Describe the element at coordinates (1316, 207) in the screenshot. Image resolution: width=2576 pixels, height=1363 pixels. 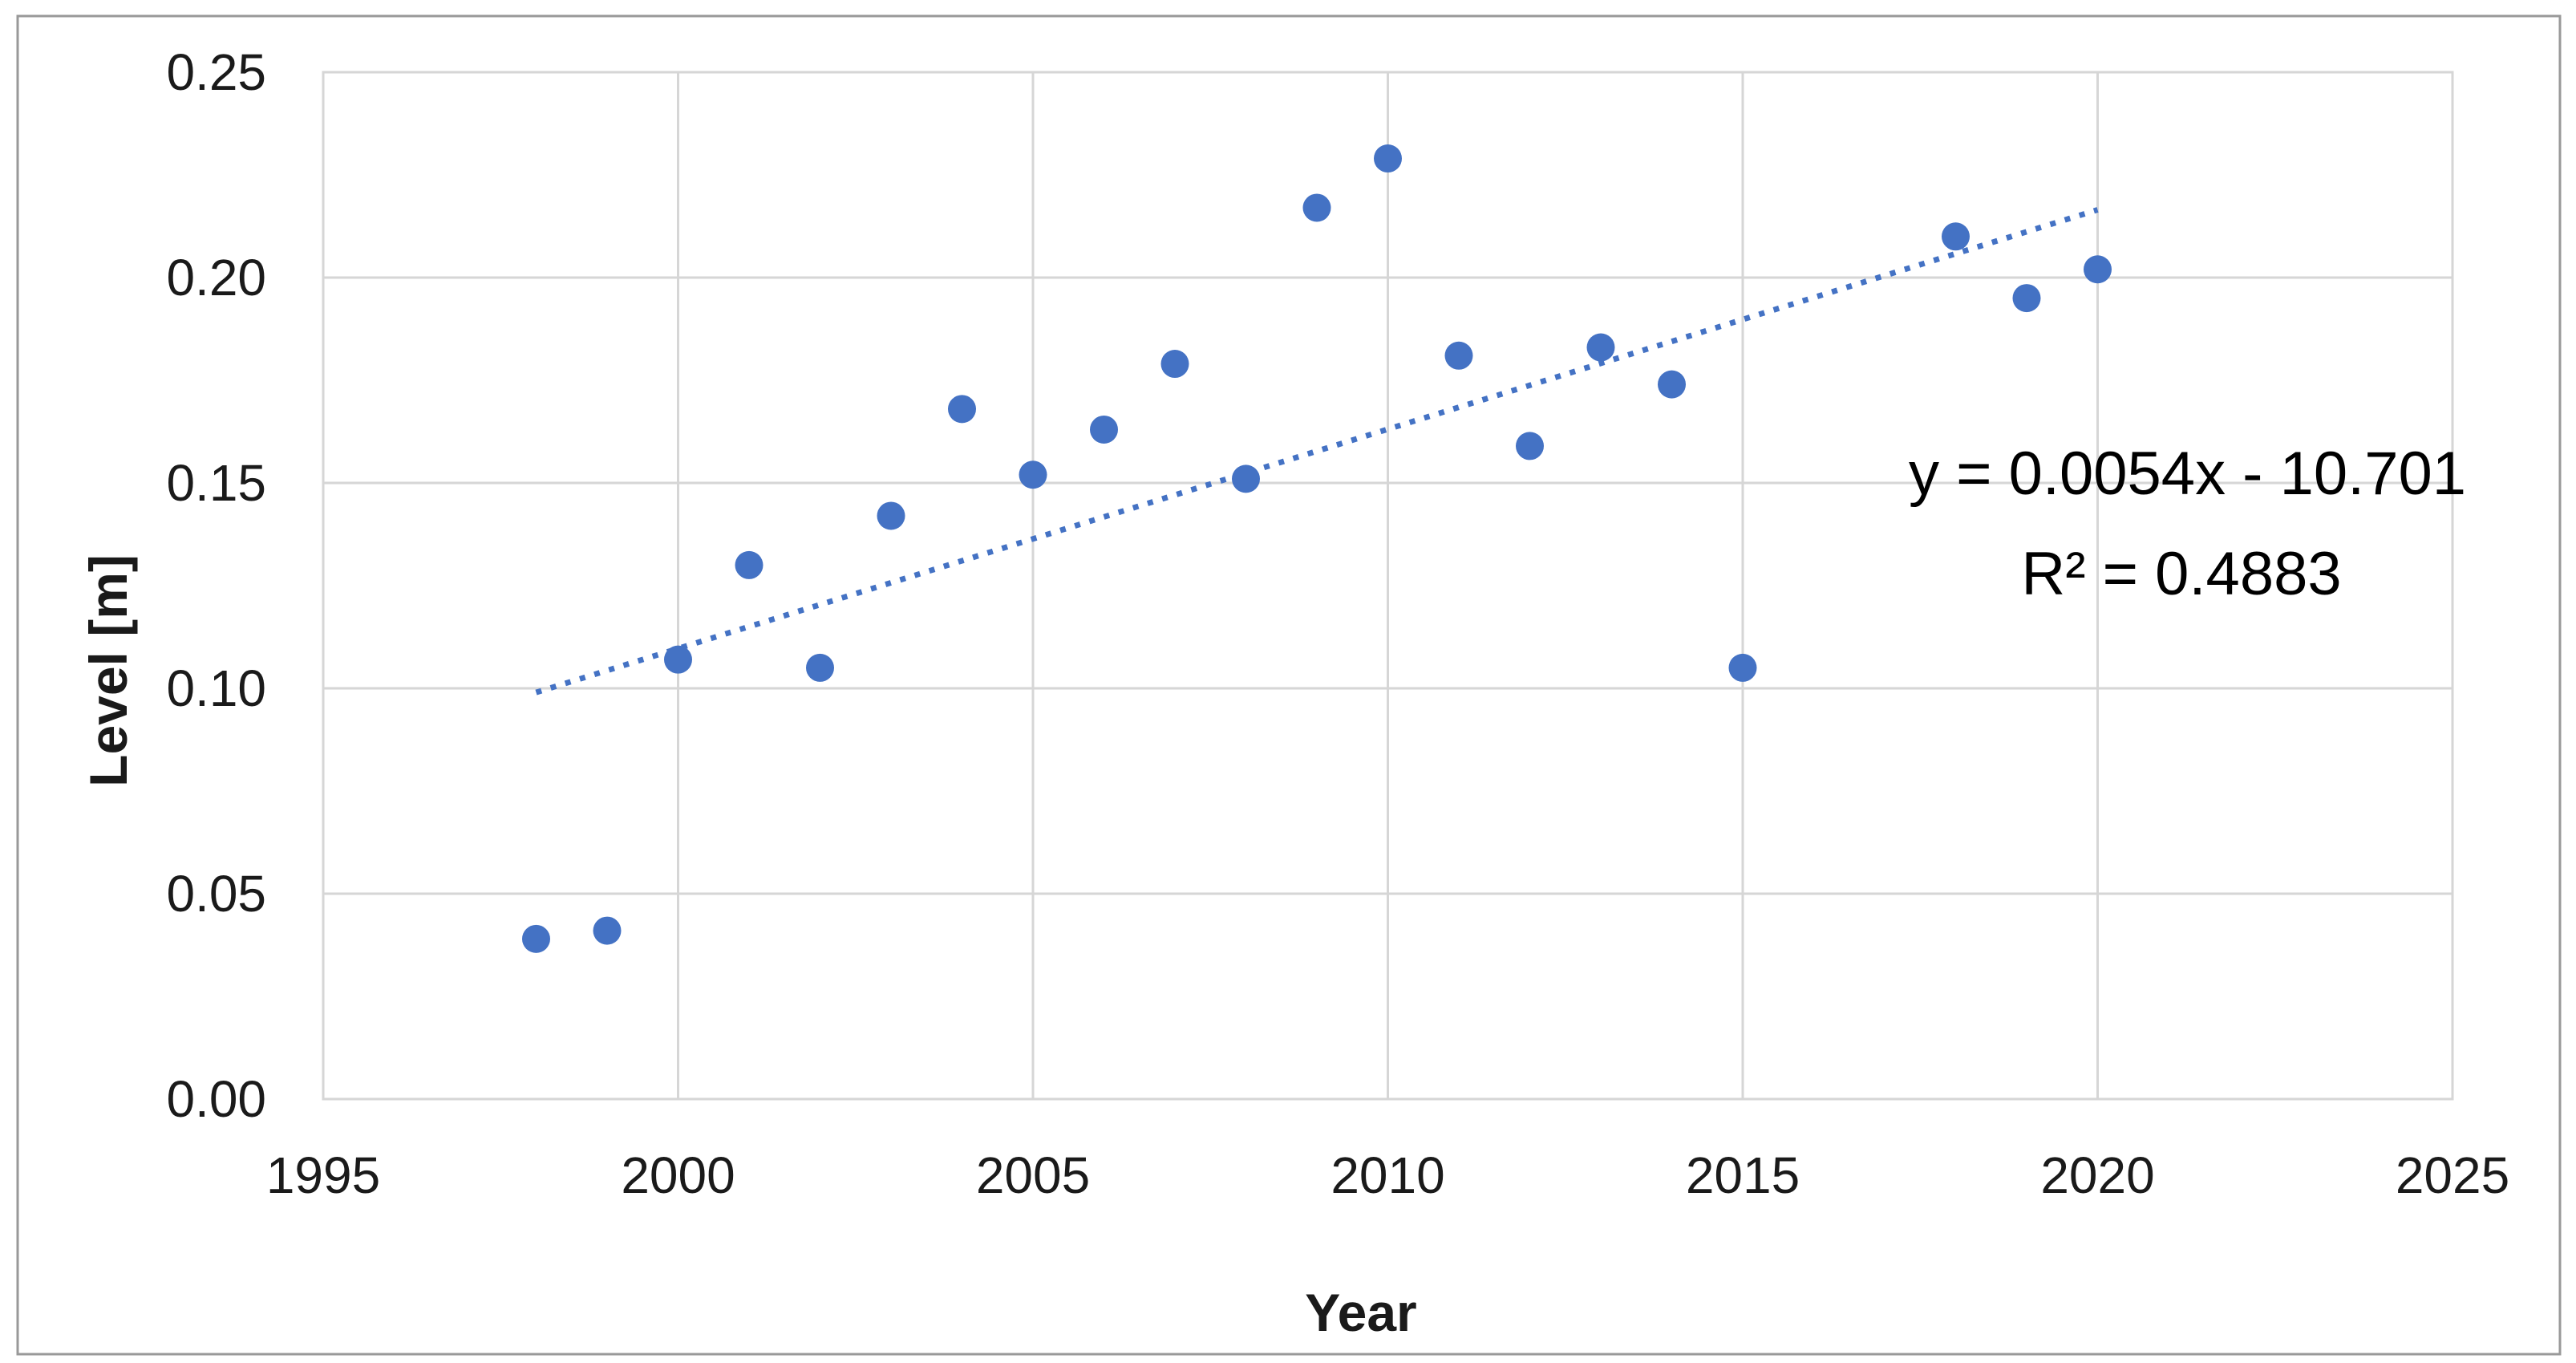
I see `data-point-2009` at that location.